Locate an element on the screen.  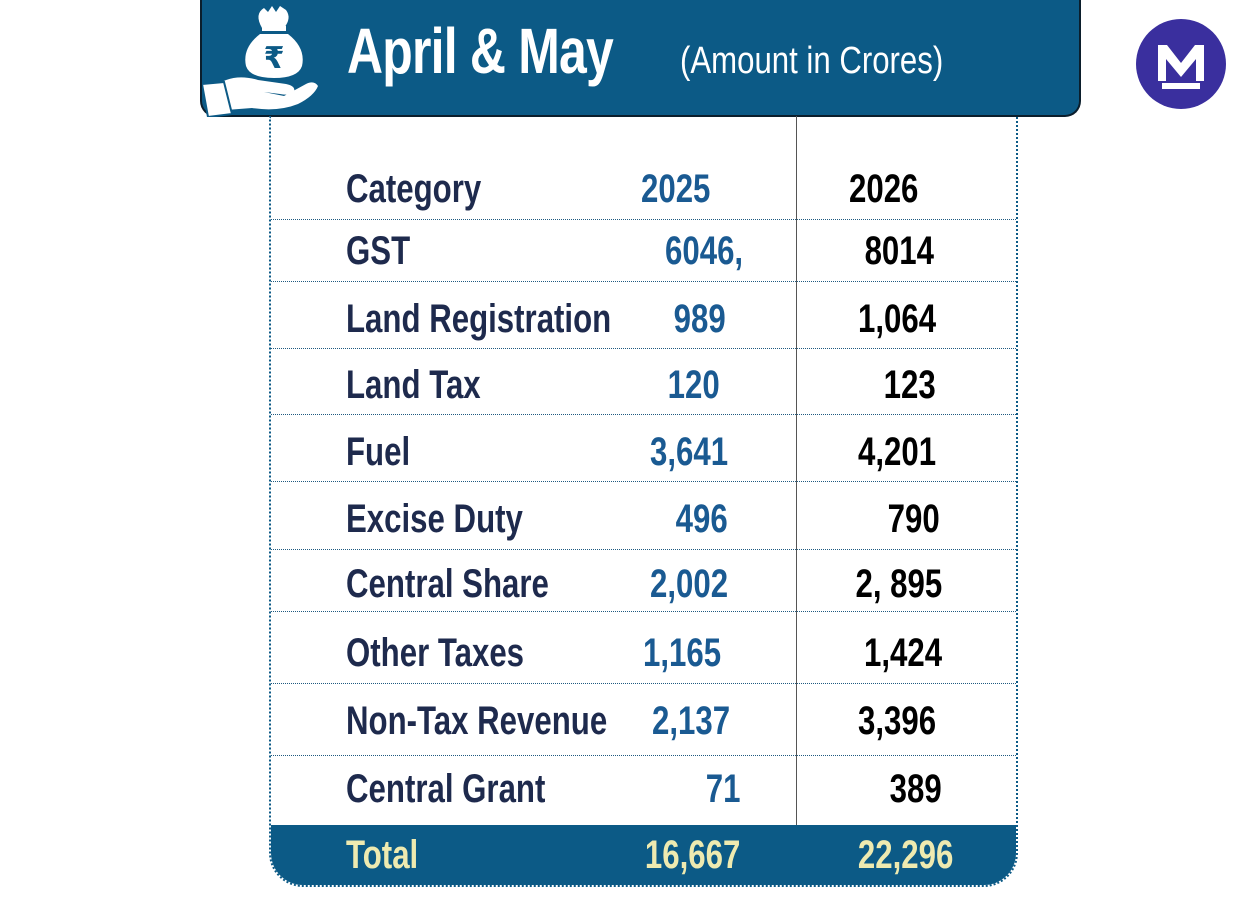
table-row: Central Grant 71 389 is located at coordinates (643, 790).